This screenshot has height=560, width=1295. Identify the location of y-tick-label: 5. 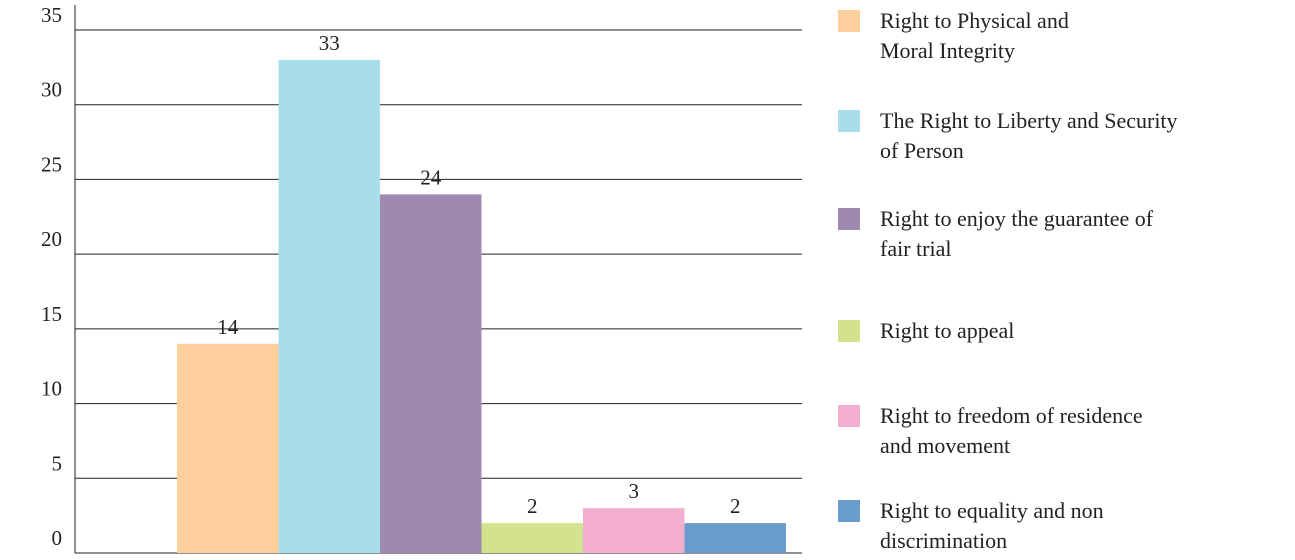
(57, 463).